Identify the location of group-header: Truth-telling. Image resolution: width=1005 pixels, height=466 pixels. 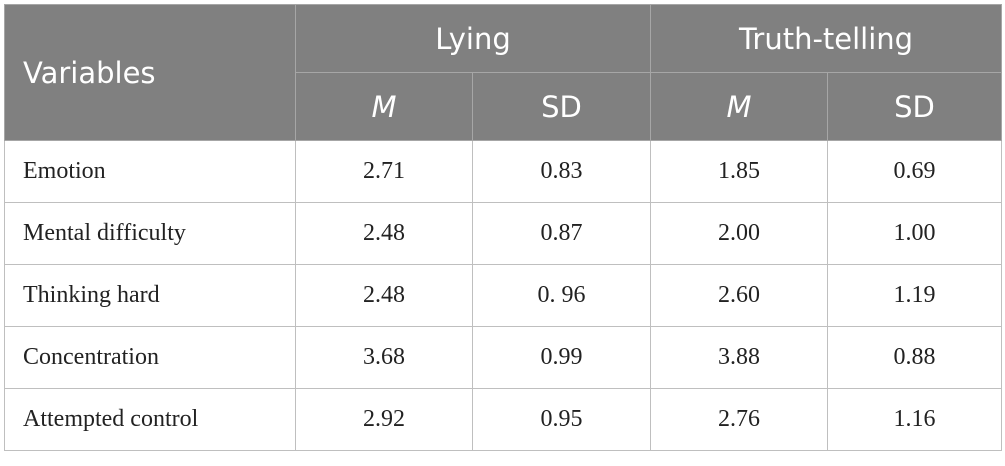
(826, 38).